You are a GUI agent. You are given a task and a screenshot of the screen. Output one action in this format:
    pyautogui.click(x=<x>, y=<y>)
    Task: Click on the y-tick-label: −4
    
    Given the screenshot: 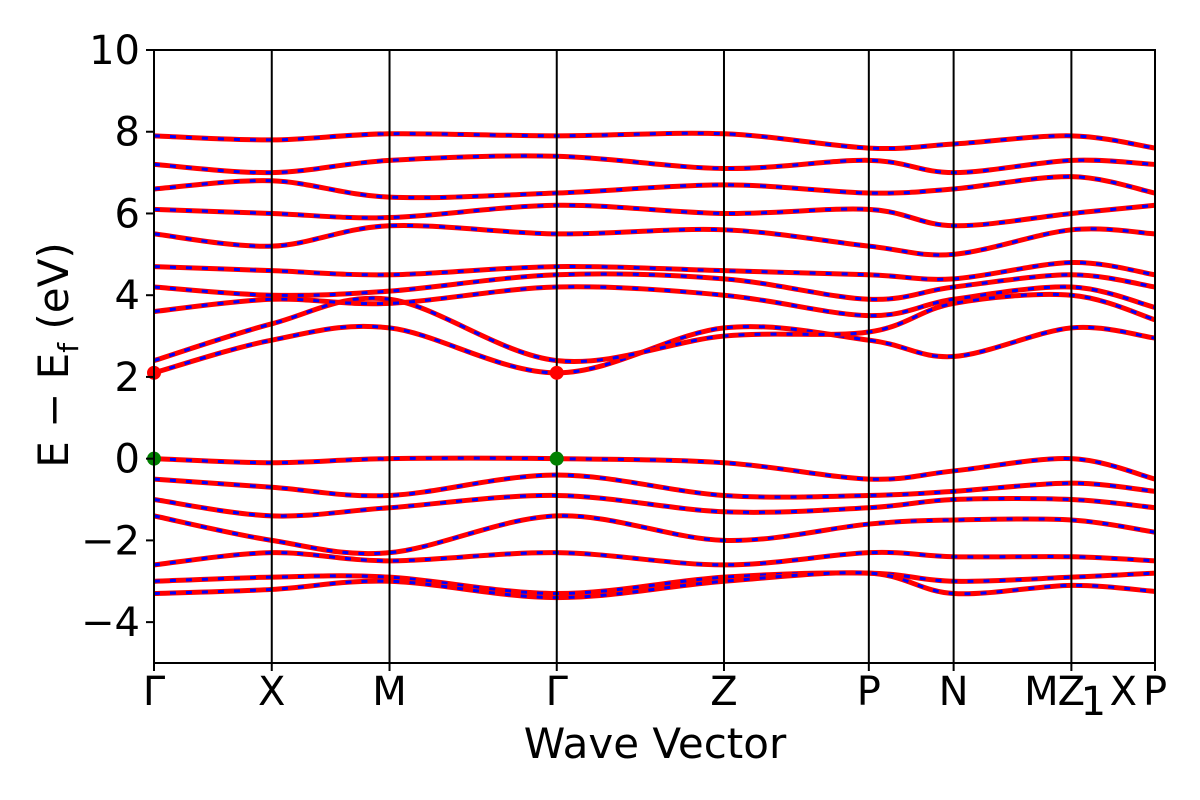 What is the action you would take?
    pyautogui.click(x=110, y=623)
    